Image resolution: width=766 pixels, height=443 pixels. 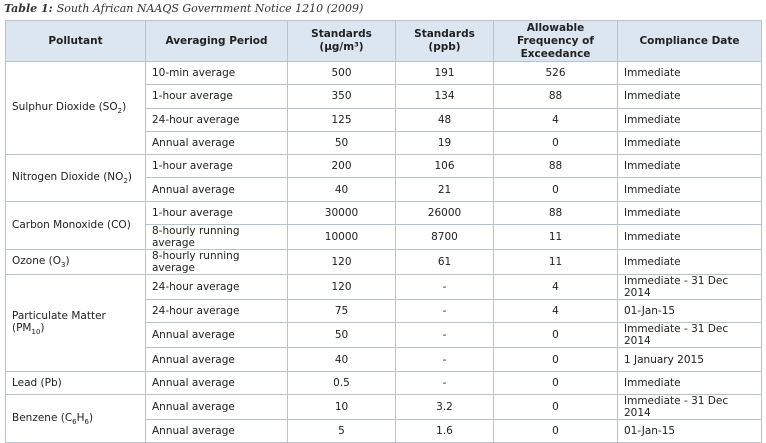 What do you see at coordinates (216, 73) in the screenshot?
I see `averaging-period: 10-min average` at bounding box center [216, 73].